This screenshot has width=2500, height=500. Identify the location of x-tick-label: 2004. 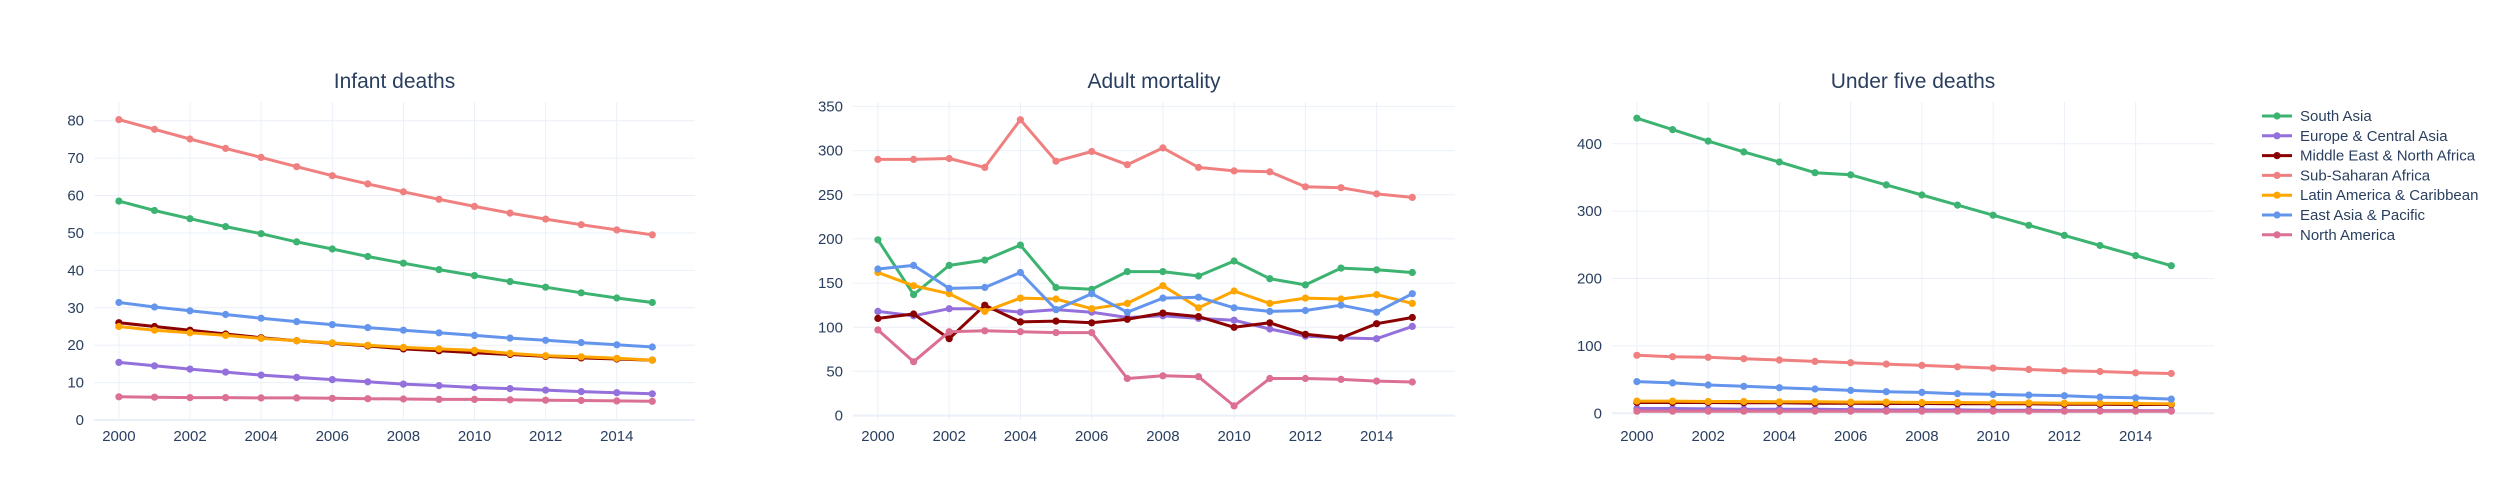
(1020, 436).